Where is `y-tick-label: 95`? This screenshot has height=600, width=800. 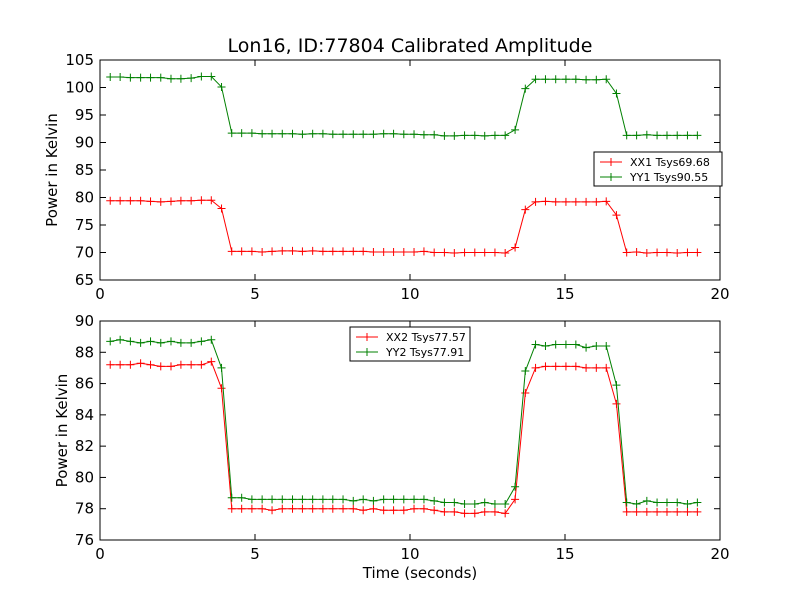 y-tick-label: 95 is located at coordinates (84, 115).